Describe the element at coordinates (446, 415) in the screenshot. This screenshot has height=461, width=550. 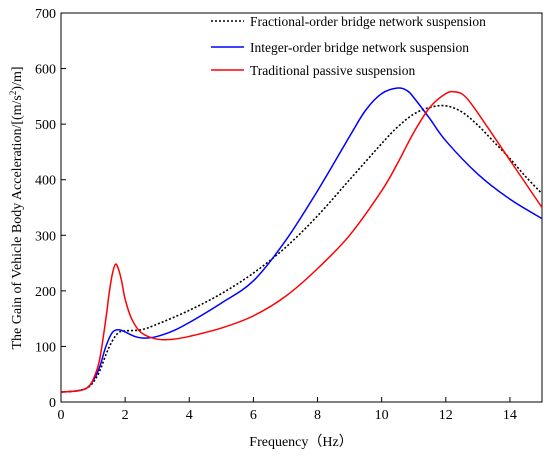
I see `x-tick-label: 12` at that location.